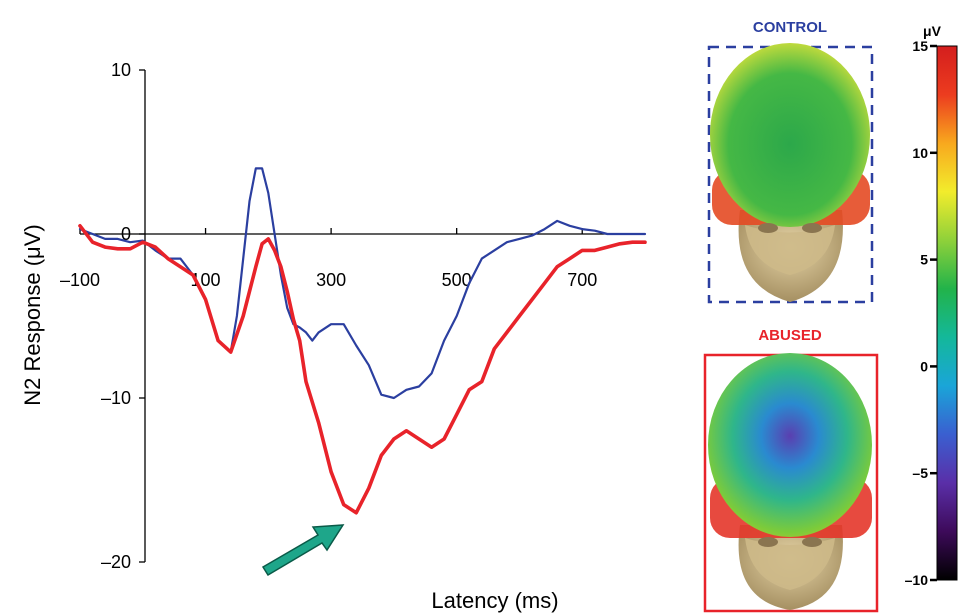  I want to click on colorbar: μV 15 10 5 0 –5 –10, so click(931, 305).